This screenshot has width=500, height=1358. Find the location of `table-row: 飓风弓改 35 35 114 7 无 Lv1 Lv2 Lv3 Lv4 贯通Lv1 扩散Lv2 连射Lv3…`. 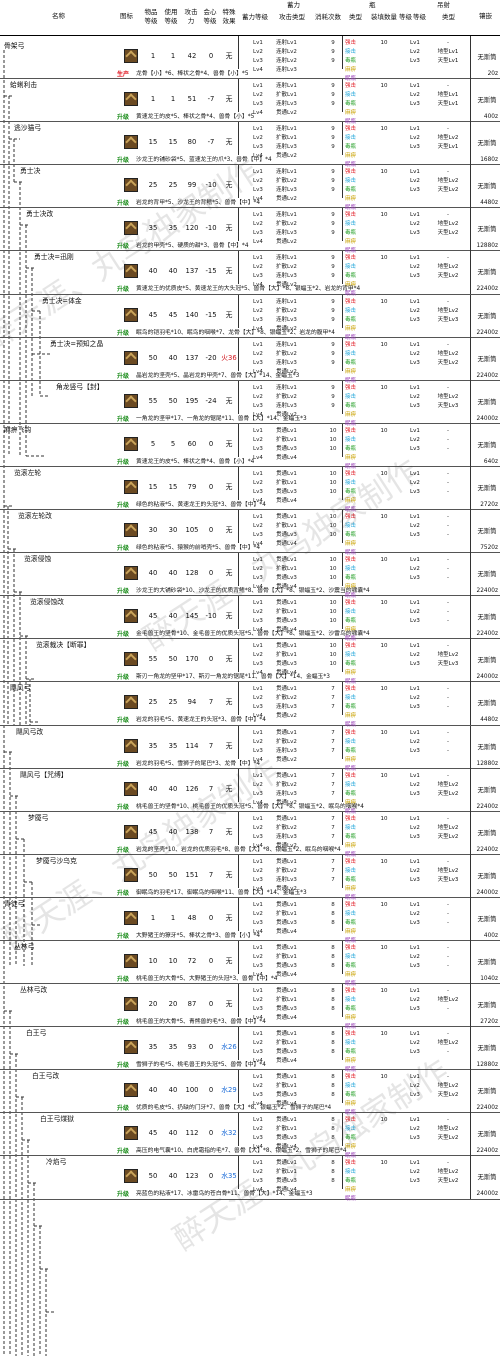

table-row: 飓风弓改 35 35 114 7 无 Lv1 Lv2 Lv3 Lv4 贯通Lv1 扩散Lv2 连射Lv3… is located at coordinates (250, 748).